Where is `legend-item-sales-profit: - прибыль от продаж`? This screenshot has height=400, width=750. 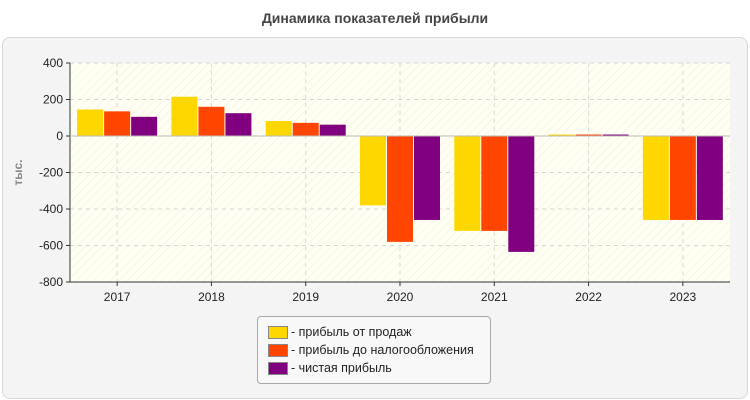
legend-item-sales-profit: - прибыль от продаж is located at coordinates (340, 332).